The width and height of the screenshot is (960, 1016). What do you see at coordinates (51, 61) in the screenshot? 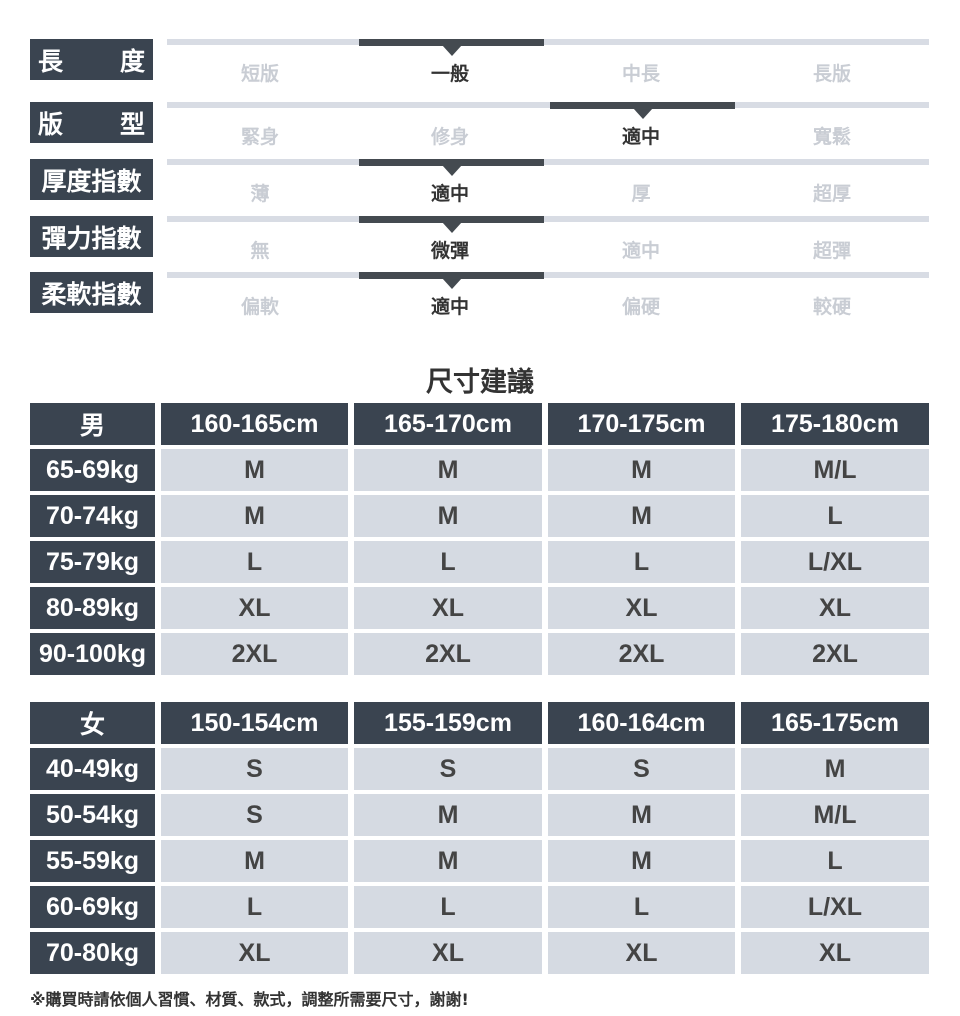
I see `attribute-label-char: 長` at bounding box center [51, 61].